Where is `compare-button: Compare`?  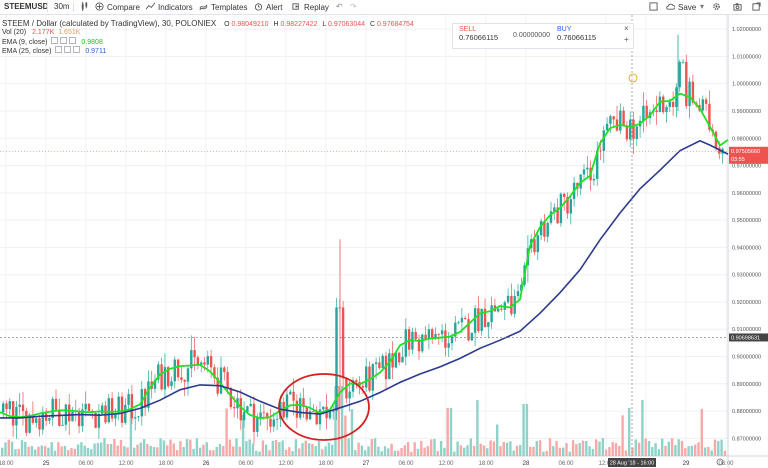 compare-button: Compare is located at coordinates (117, 7).